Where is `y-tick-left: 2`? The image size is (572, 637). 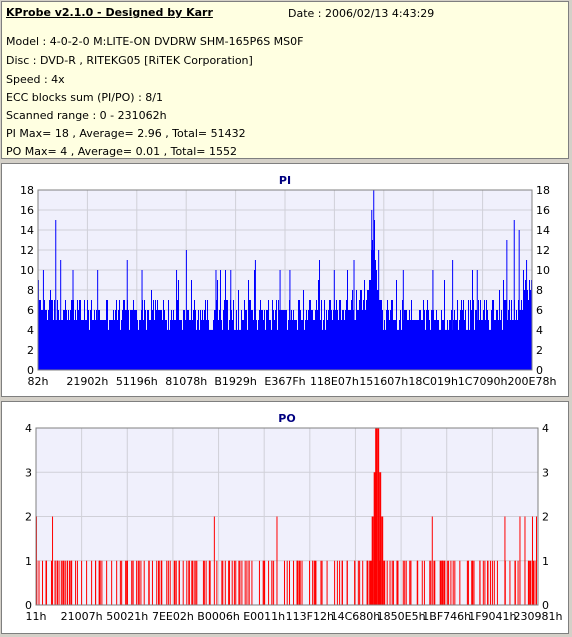 y-tick-left: 2 is located at coordinates (30, 350).